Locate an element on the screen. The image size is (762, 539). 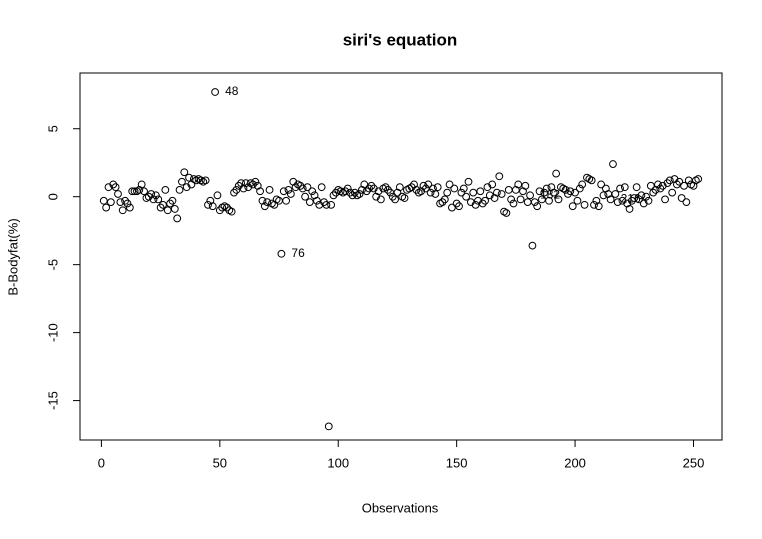
y-tick-label: -5 is located at coordinates (52, 265).